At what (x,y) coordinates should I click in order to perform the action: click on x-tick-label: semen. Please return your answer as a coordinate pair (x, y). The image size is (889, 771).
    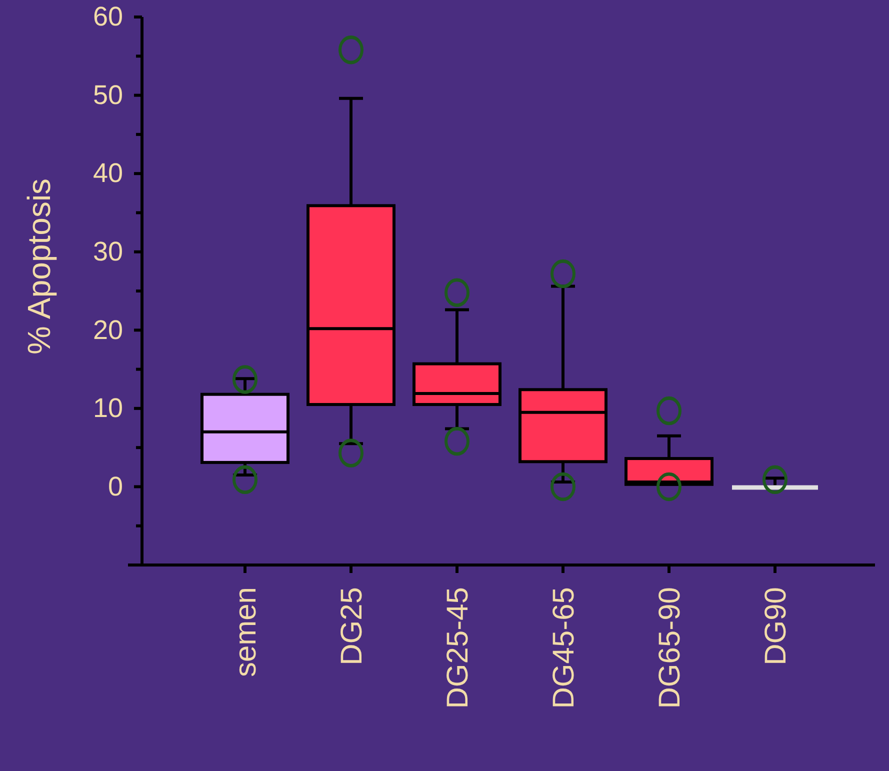
    Looking at the image, I should click on (246, 632).